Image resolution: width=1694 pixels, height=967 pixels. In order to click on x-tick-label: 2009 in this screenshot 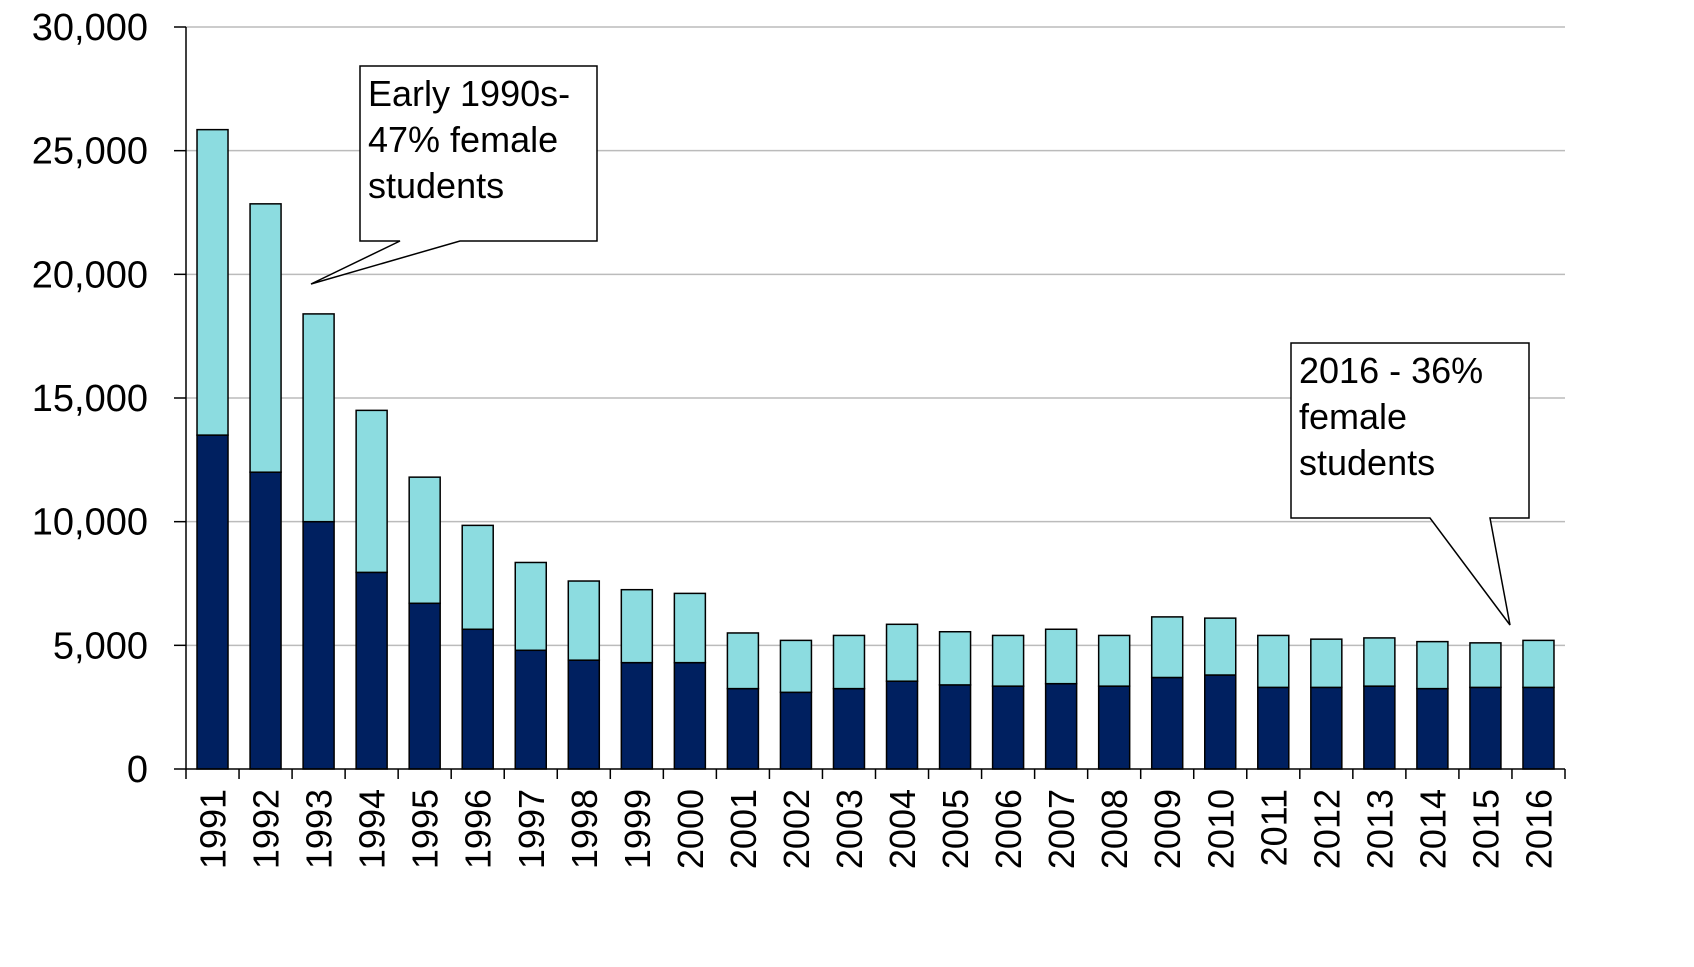, I will do `click(1167, 829)`.